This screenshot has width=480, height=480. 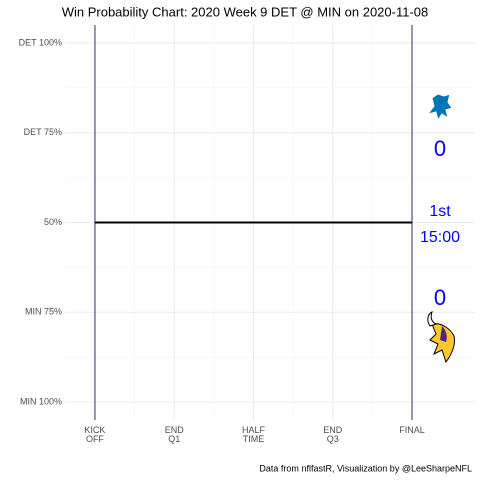 What do you see at coordinates (440, 297) in the screenshot?
I see `home-score: 0` at bounding box center [440, 297].